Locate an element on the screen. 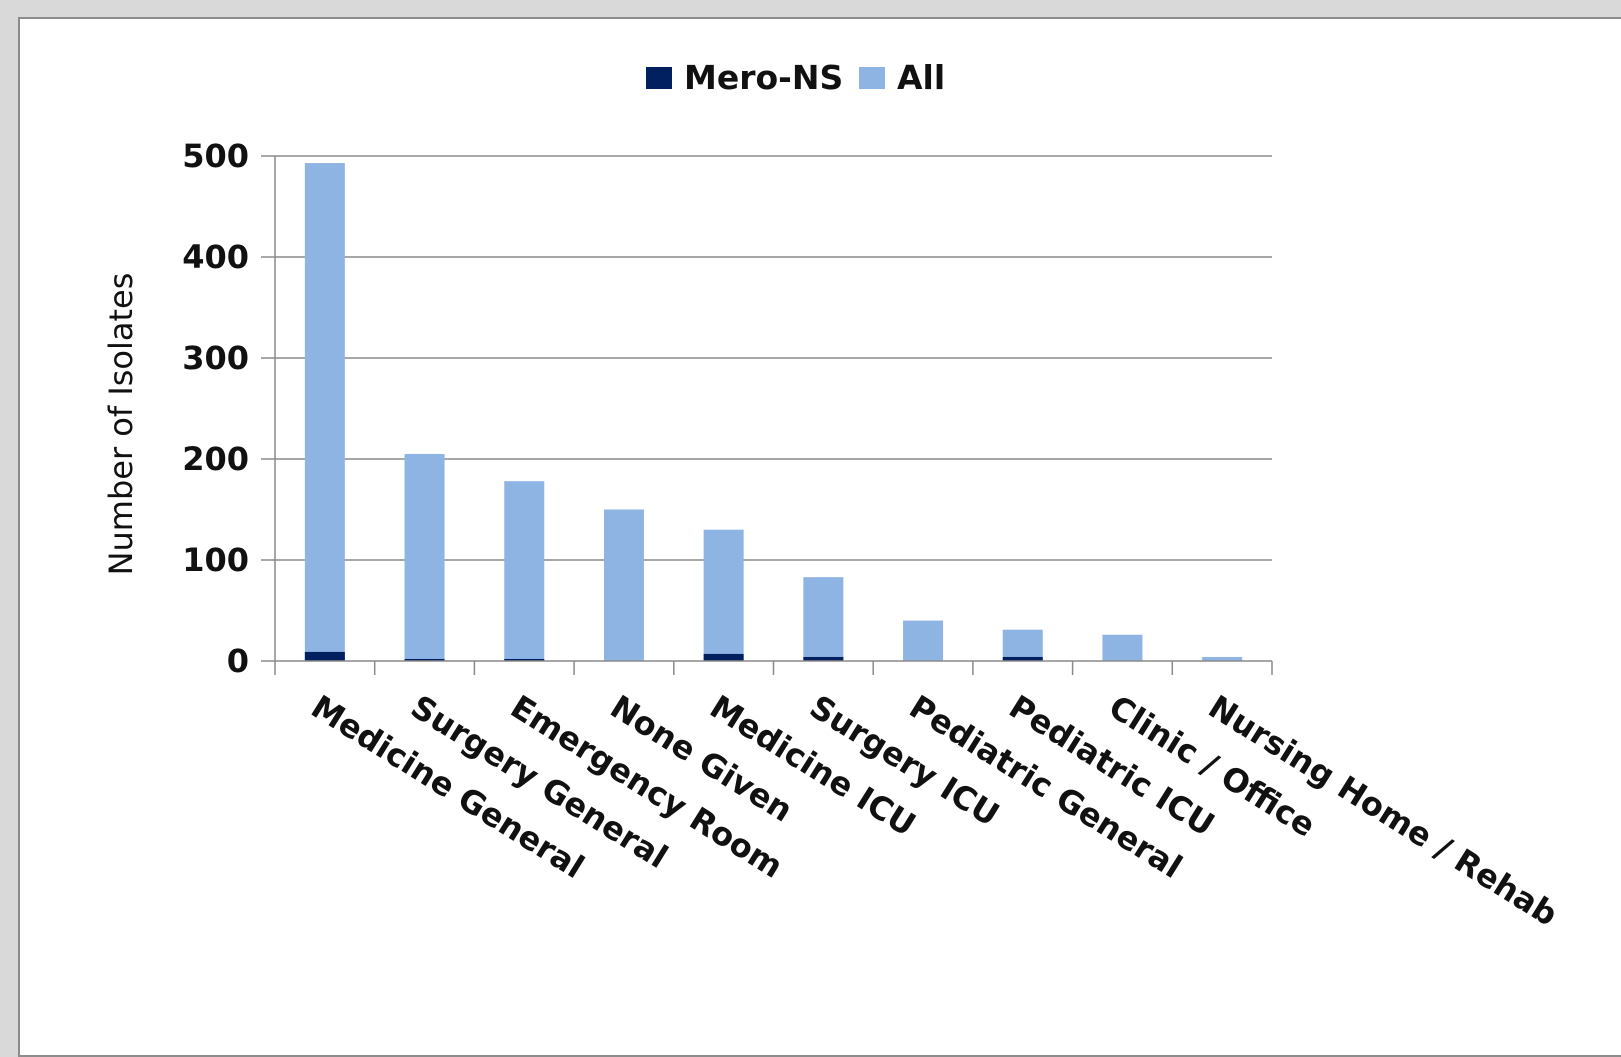  legend-label: All is located at coordinates (921, 77).